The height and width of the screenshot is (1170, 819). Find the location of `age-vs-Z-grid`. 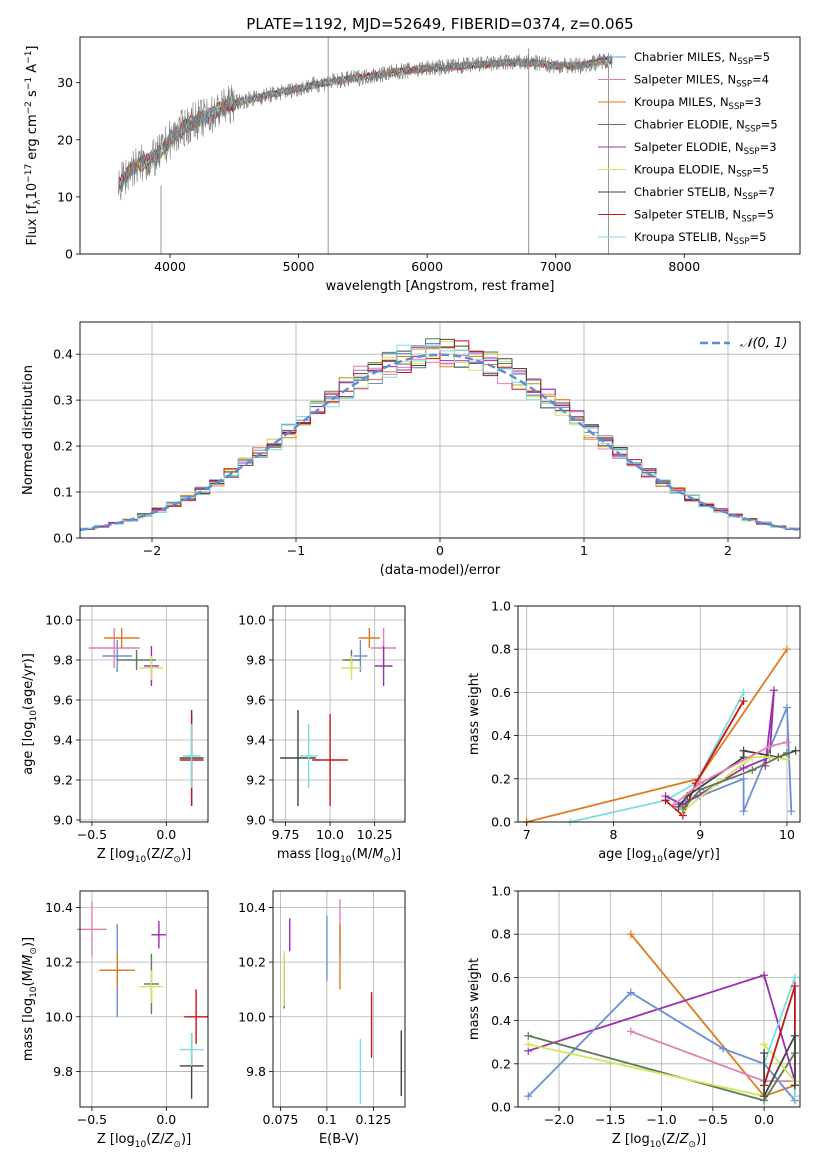

age-vs-Z-grid is located at coordinates (144, 714).